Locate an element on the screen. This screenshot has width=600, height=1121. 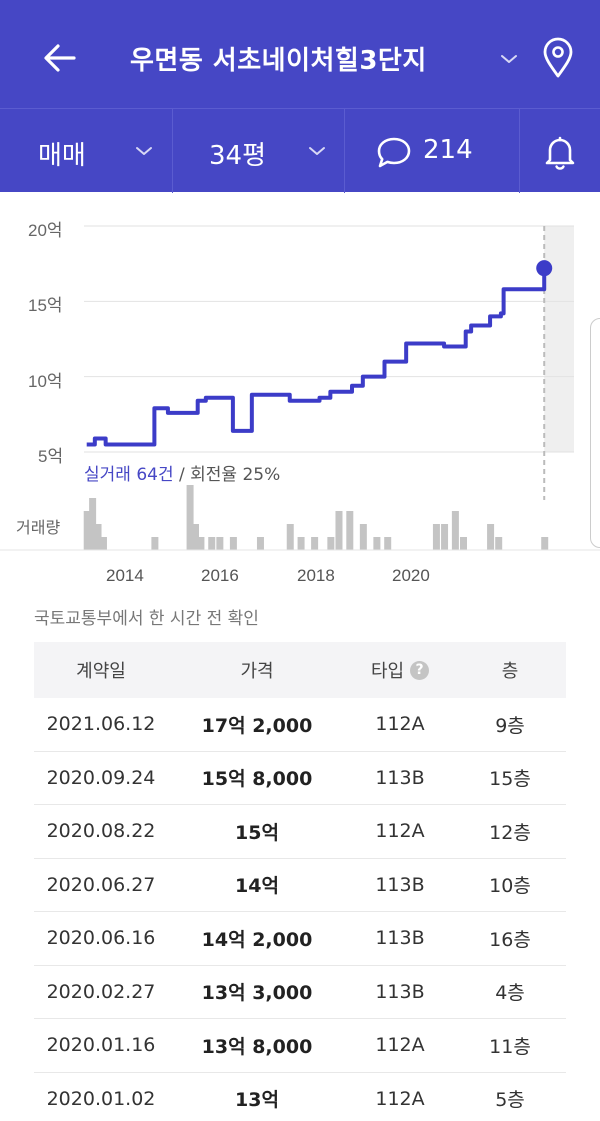
cell-floor: 9층 is located at coordinates (510, 725).